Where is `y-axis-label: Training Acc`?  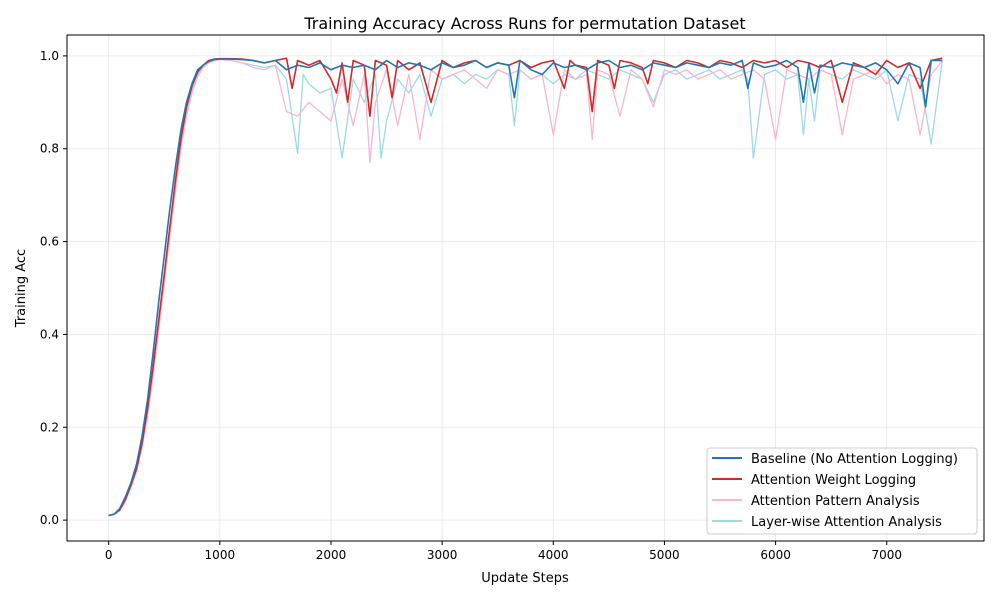
y-axis-label: Training Acc is located at coordinates (21, 288).